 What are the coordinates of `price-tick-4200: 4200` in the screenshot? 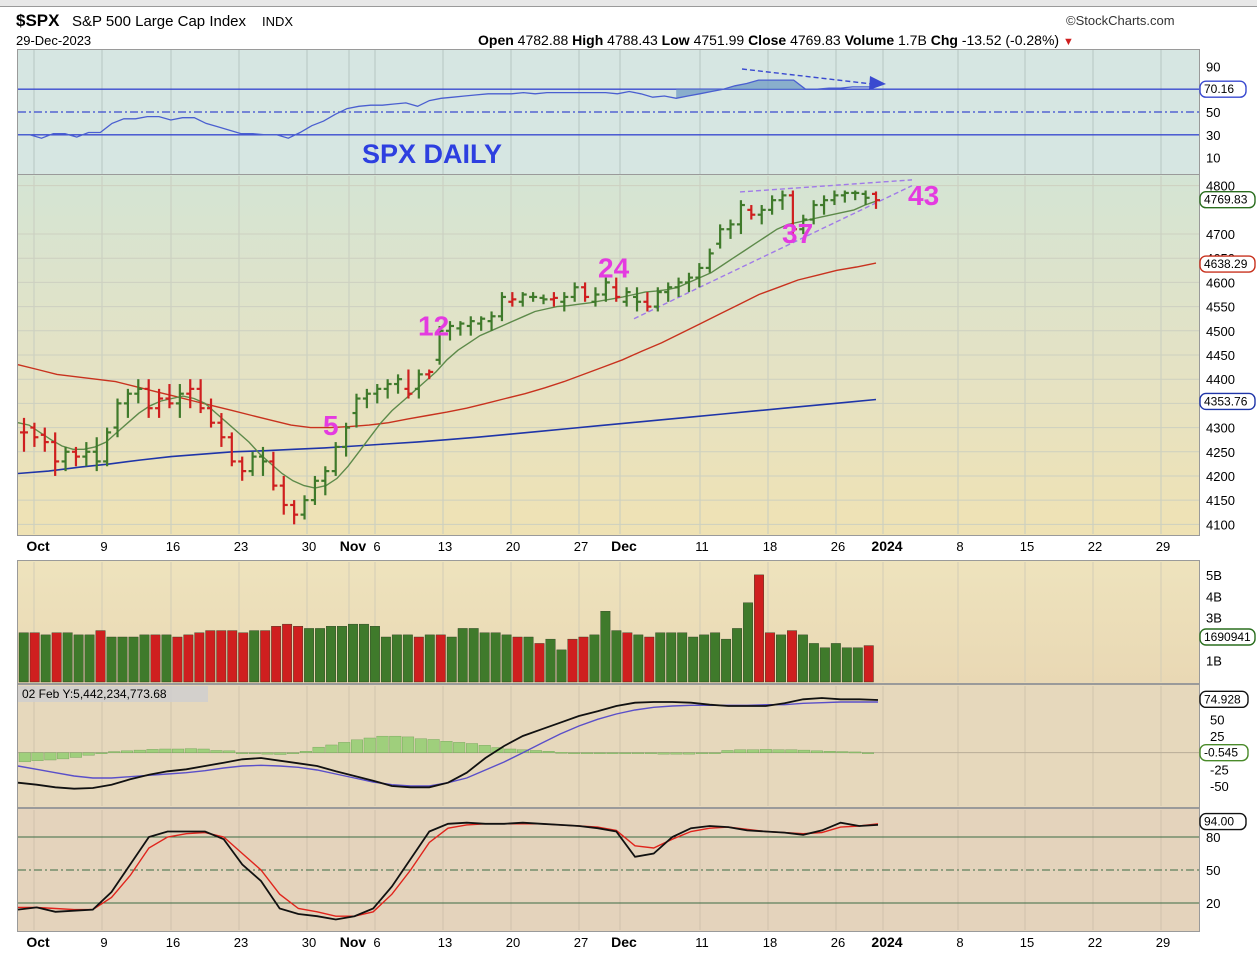 It's located at (1220, 476).